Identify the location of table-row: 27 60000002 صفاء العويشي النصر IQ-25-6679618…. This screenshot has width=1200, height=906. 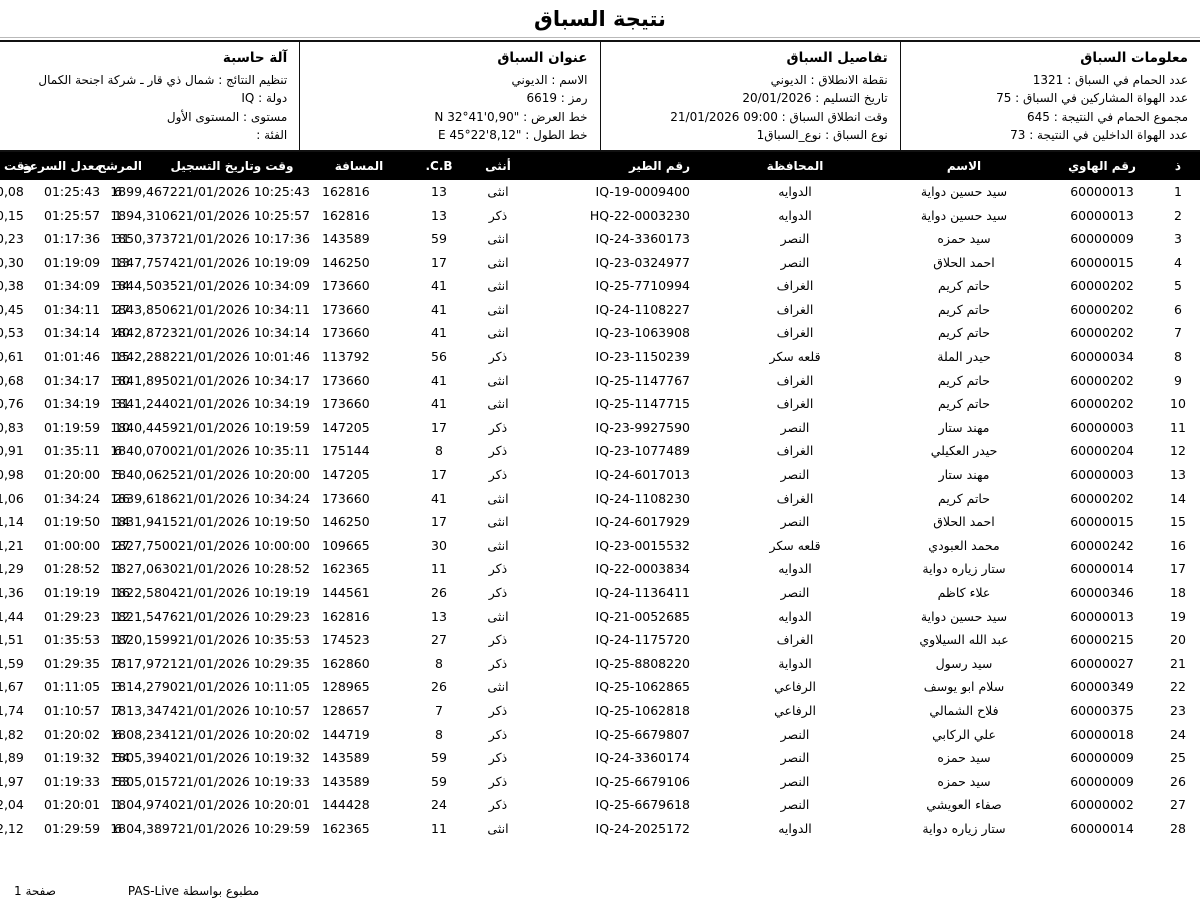
(600, 805).